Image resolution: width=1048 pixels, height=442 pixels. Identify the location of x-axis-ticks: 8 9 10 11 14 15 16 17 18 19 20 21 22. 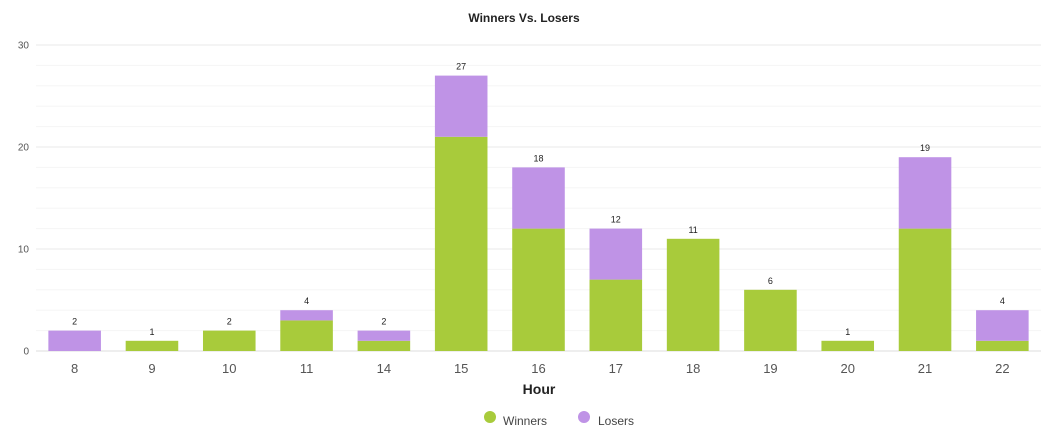
(540, 368).